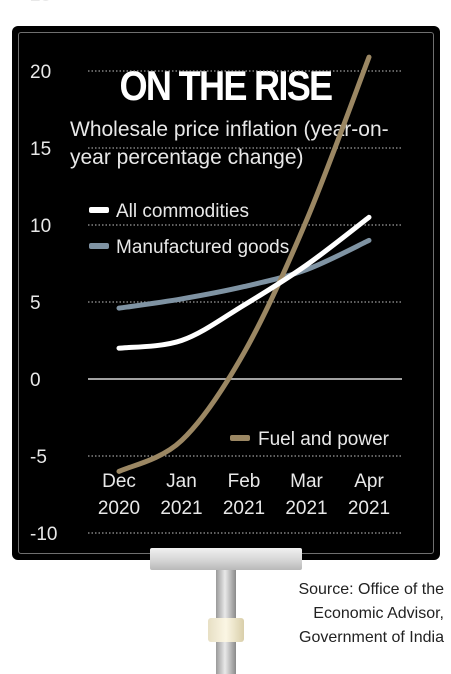  I want to click on x-tick-label-year: 2020, so click(119, 508).